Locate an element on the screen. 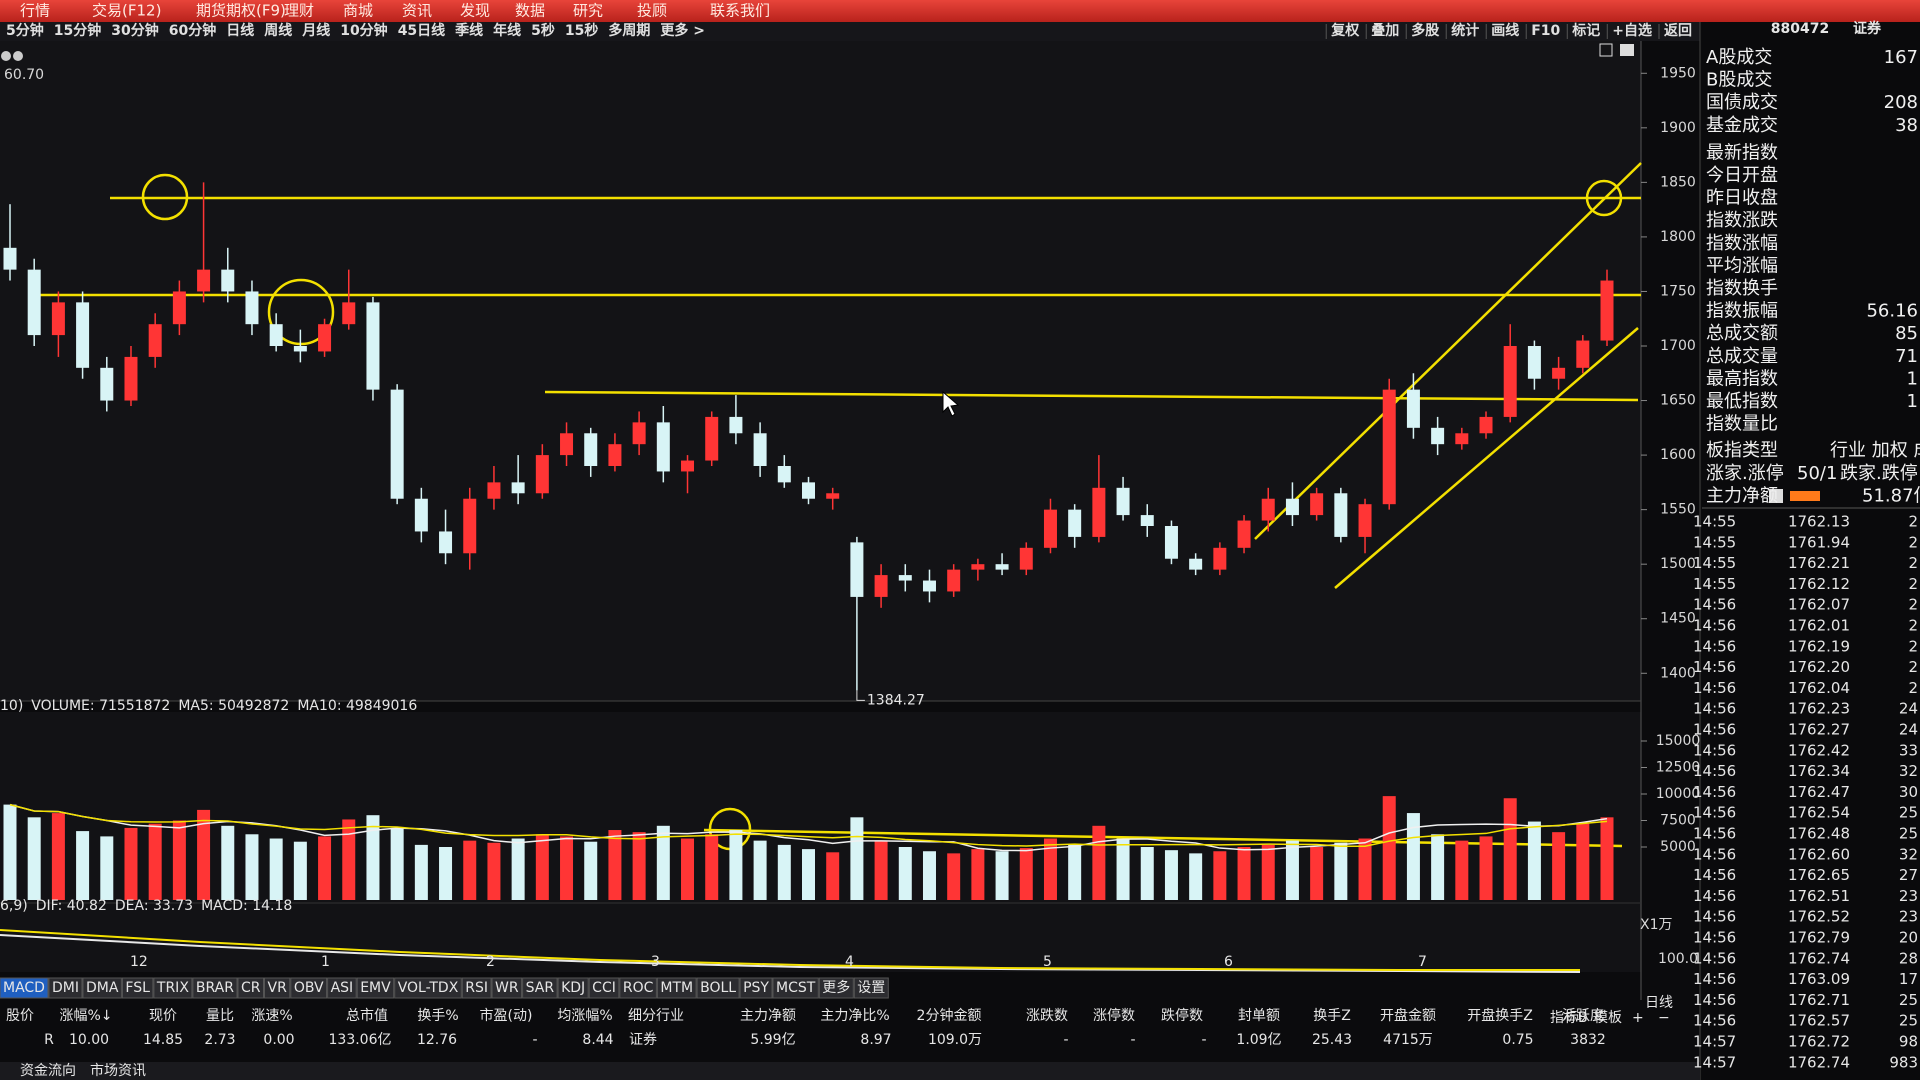 Image resolution: width=1920 pixels, height=1080 pixels. top-price-label: 60.70 is located at coordinates (24, 75).